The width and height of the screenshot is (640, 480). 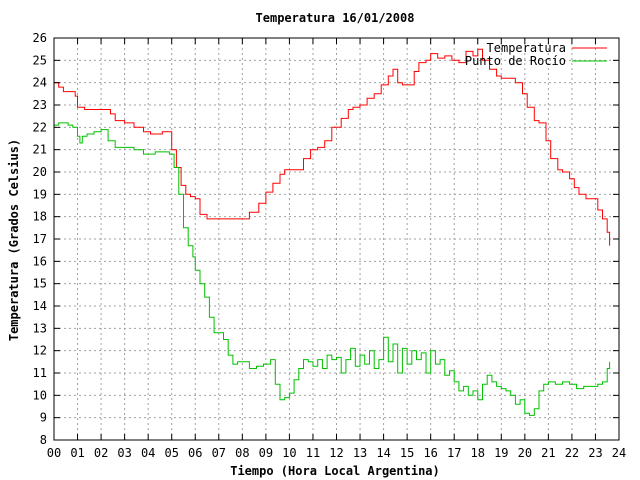 What do you see at coordinates (526, 48) in the screenshot?
I see `legend-label-temperatura: Temperatura` at bounding box center [526, 48].